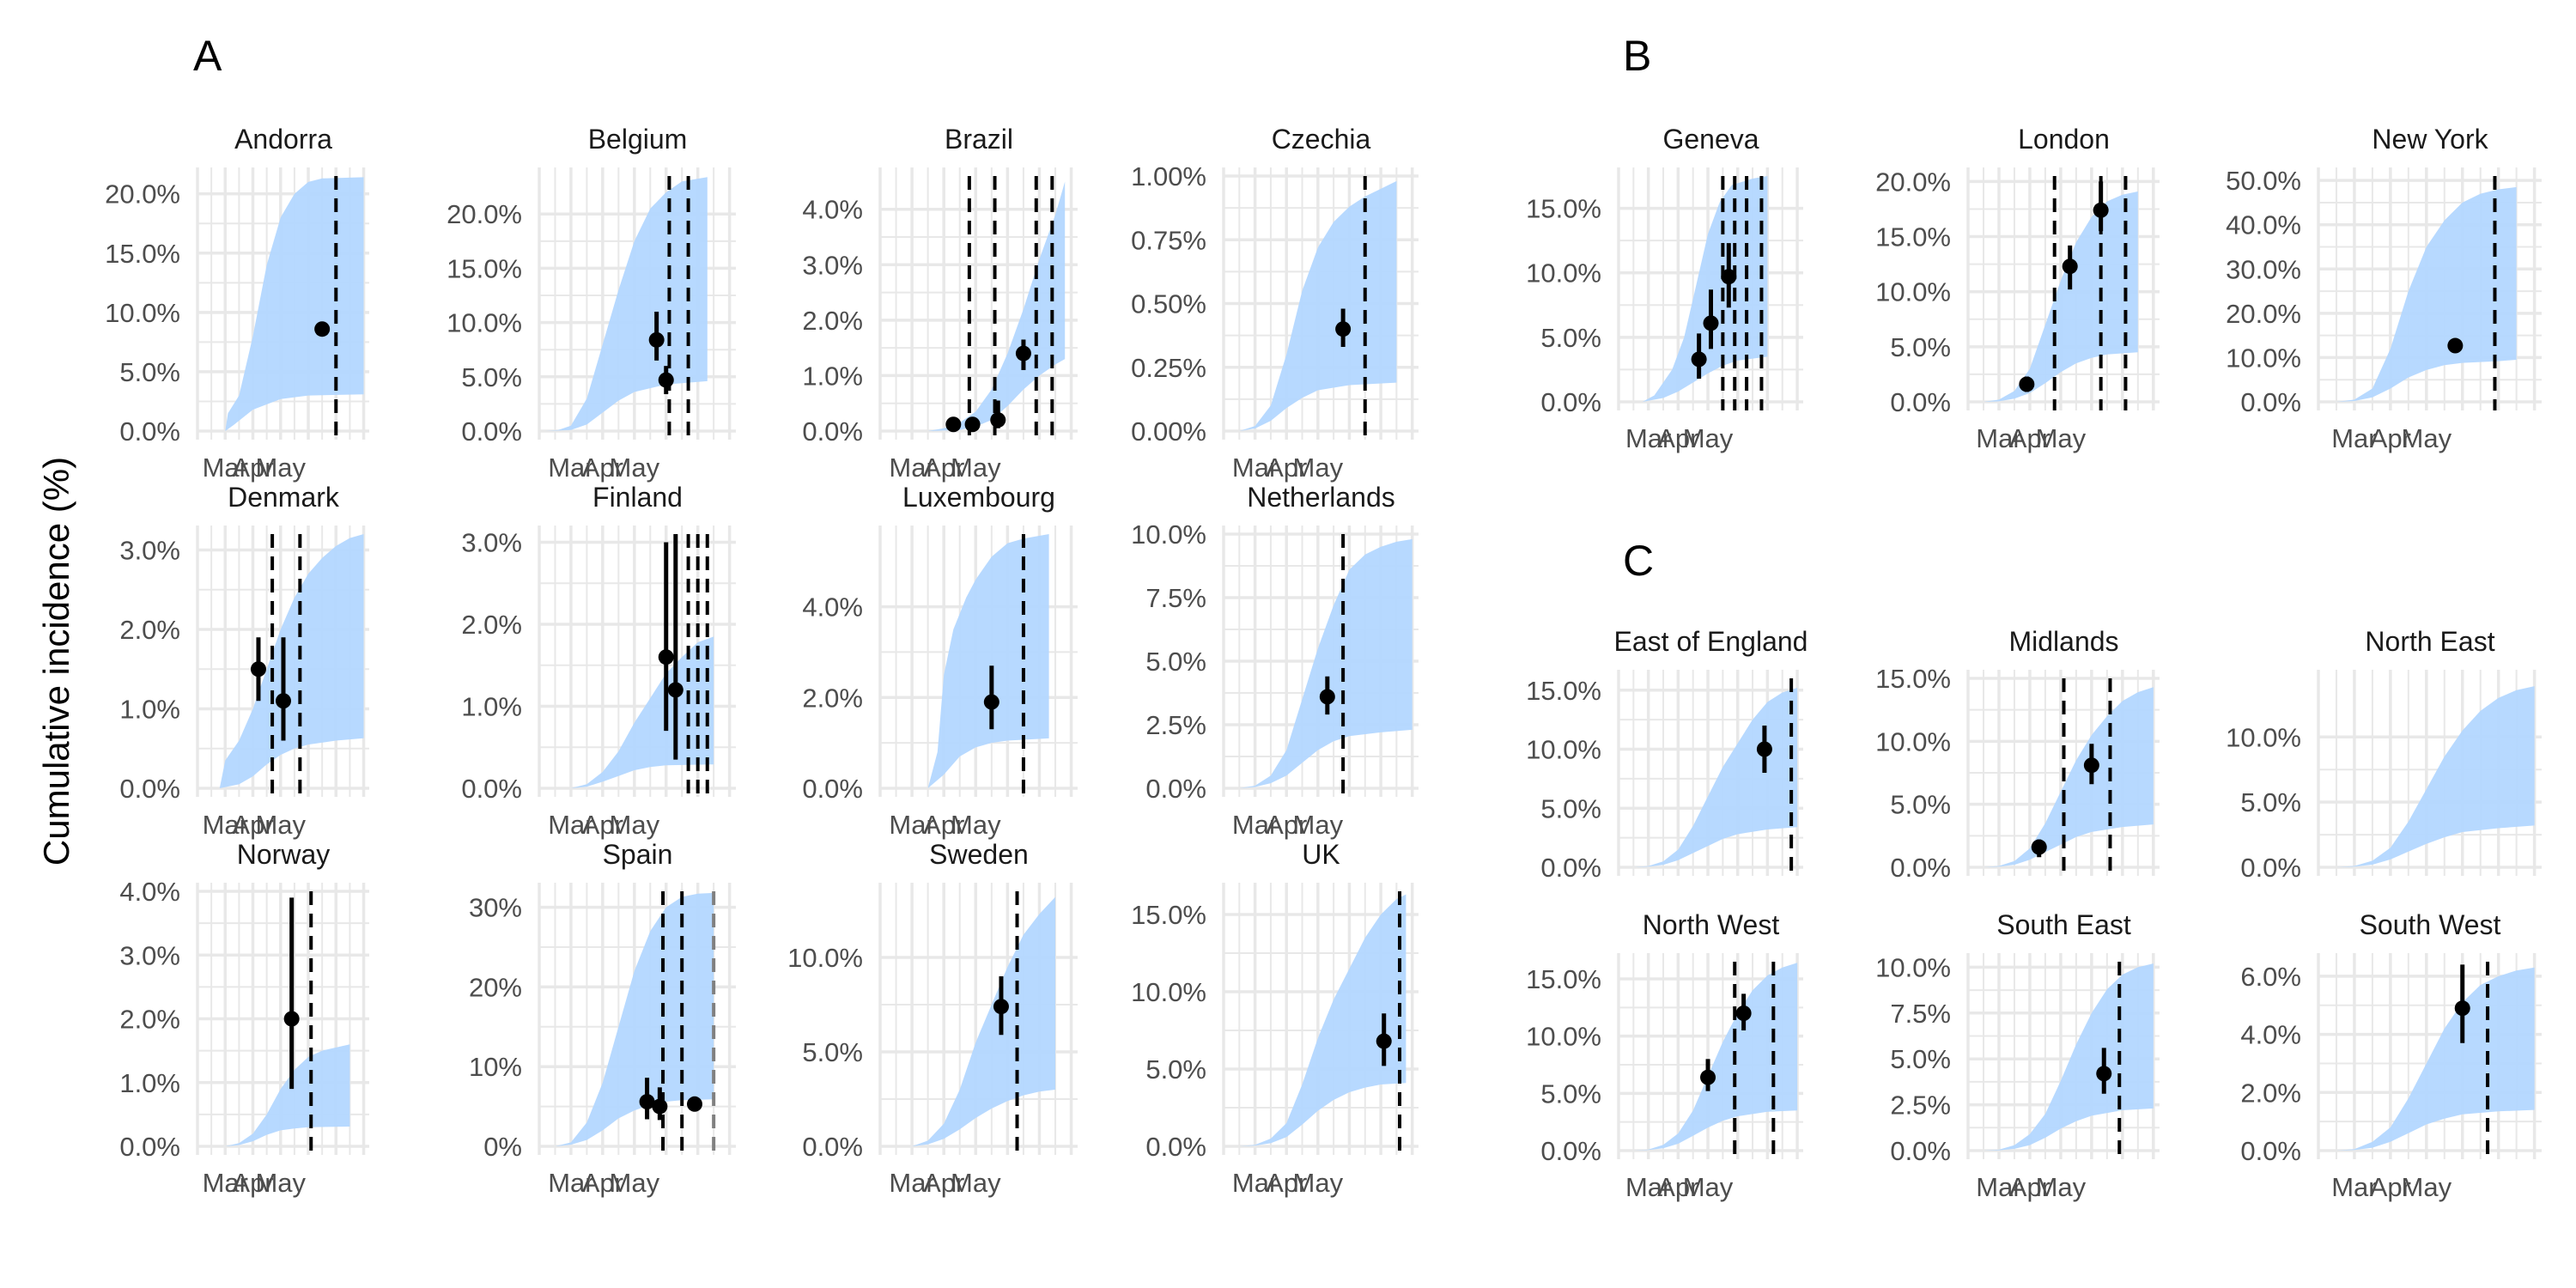 The image size is (2576, 1288). What do you see at coordinates (2430, 925) in the screenshot?
I see `panel-title: South West` at bounding box center [2430, 925].